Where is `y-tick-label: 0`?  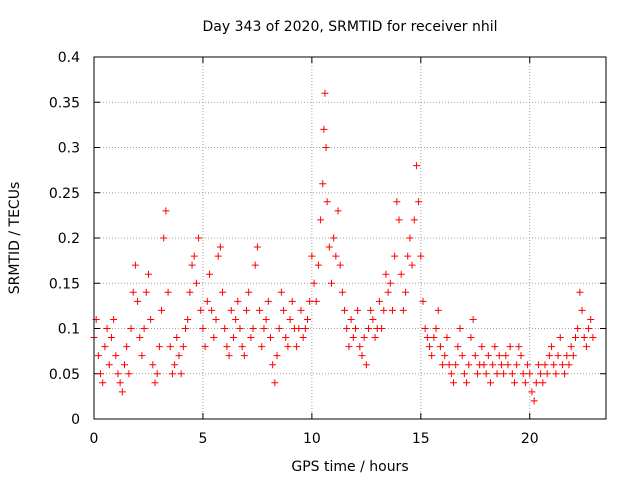
y-tick-label: 0 is located at coordinates (75, 420).